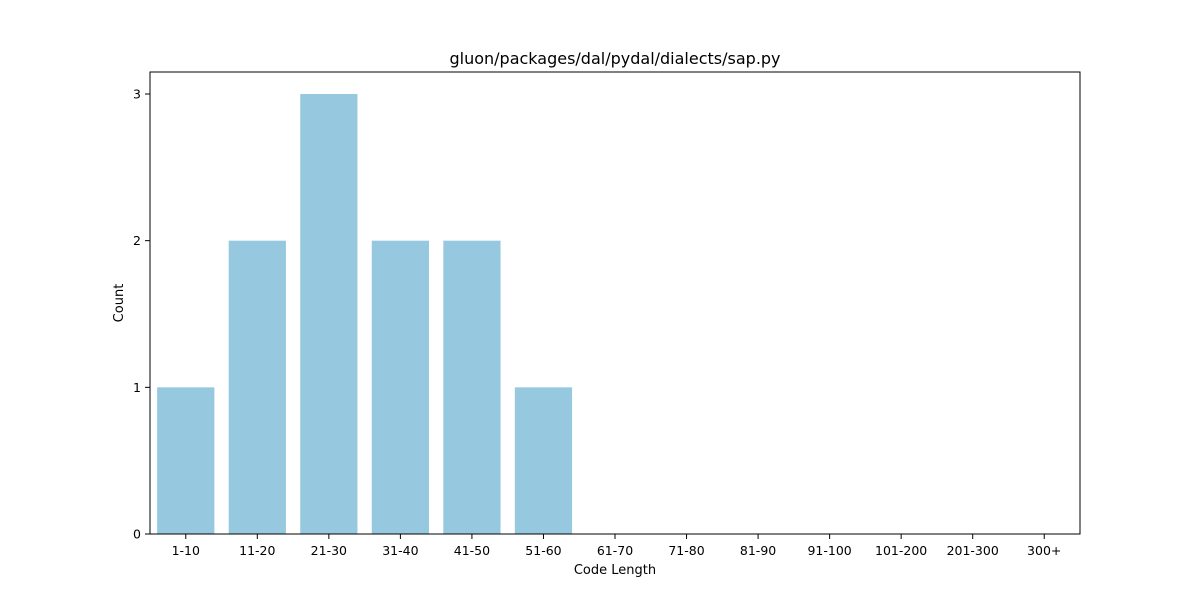  Describe the element at coordinates (1044, 550) in the screenshot. I see `x-tick-label: 300+` at that location.